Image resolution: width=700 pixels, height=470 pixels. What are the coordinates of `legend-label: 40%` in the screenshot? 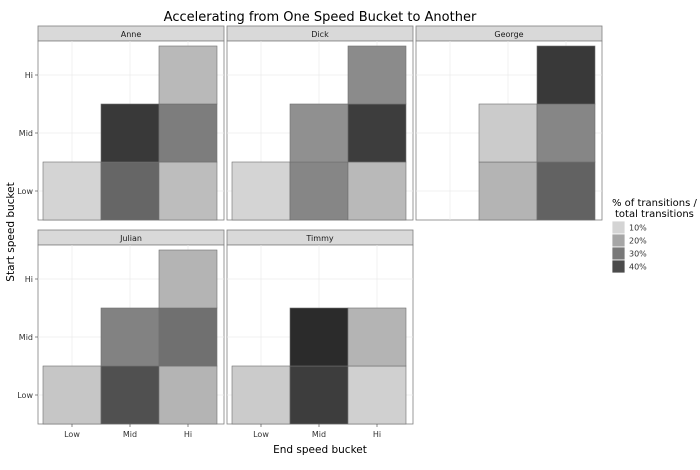 It's located at (638, 267).